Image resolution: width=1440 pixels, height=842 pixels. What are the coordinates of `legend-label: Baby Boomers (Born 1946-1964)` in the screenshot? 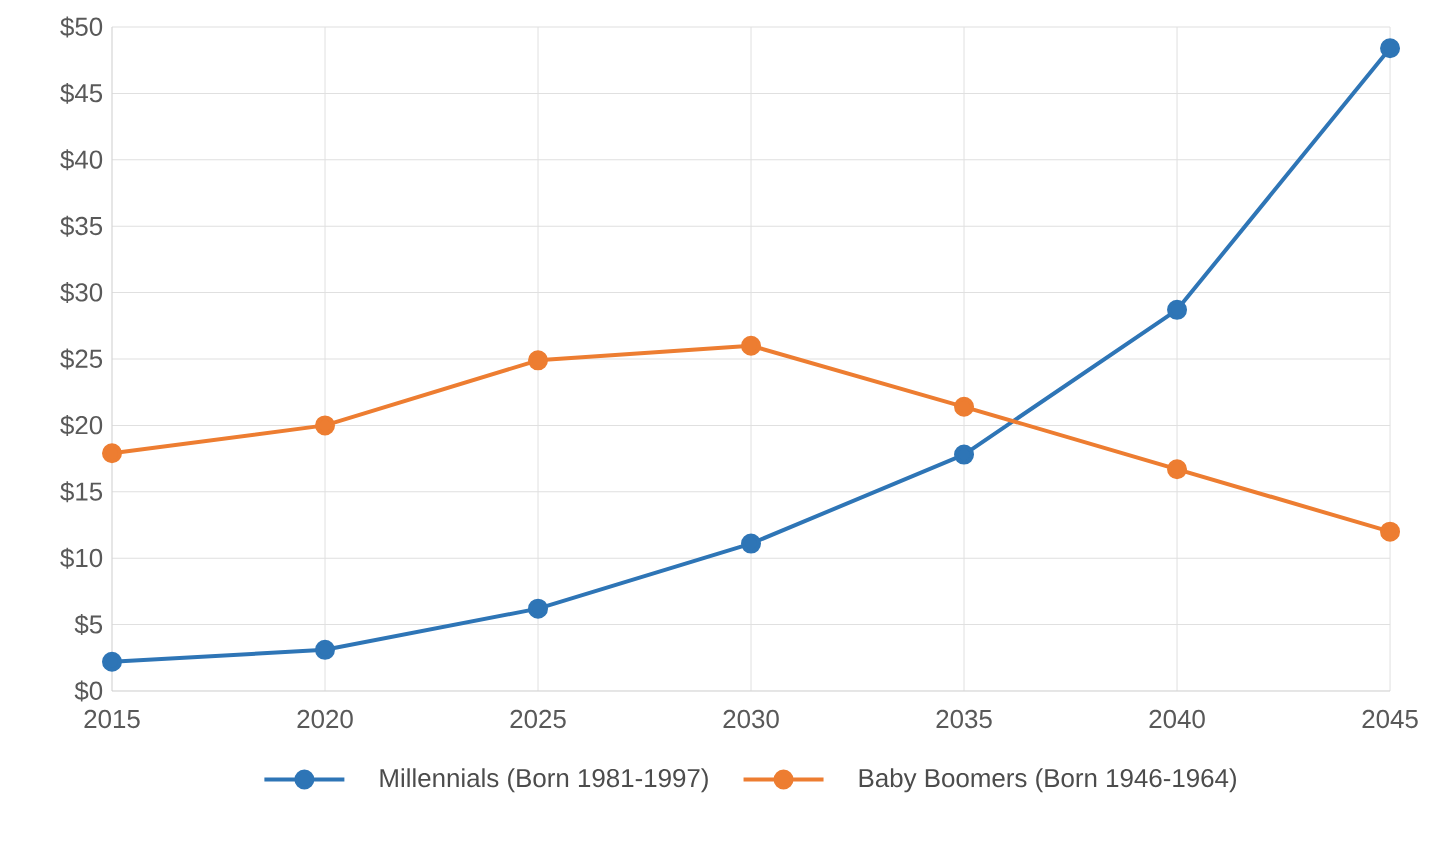 It's located at (1047, 780).